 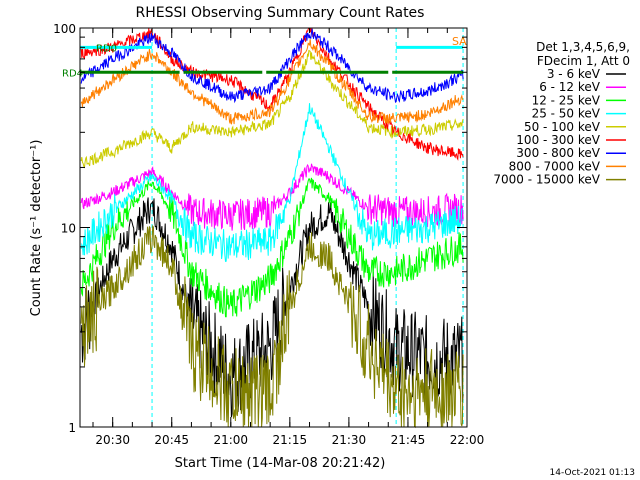 What do you see at coordinates (558, 140) in the screenshot?
I see `legend-label-5: 100 - 300 keV` at bounding box center [558, 140].